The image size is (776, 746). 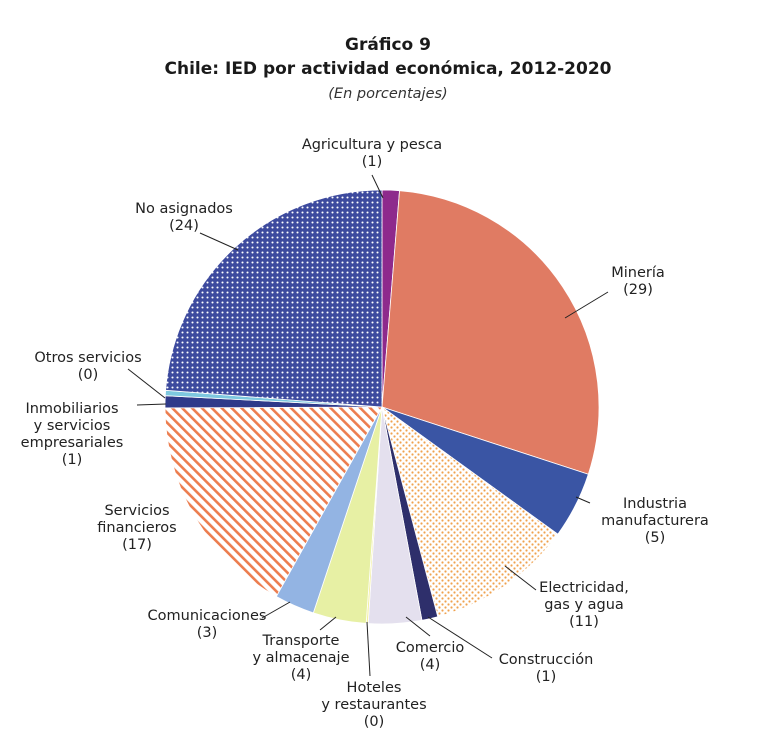 What do you see at coordinates (638, 281) in the screenshot?
I see `slice-label-mineria: Minería (29)` at bounding box center [638, 281].